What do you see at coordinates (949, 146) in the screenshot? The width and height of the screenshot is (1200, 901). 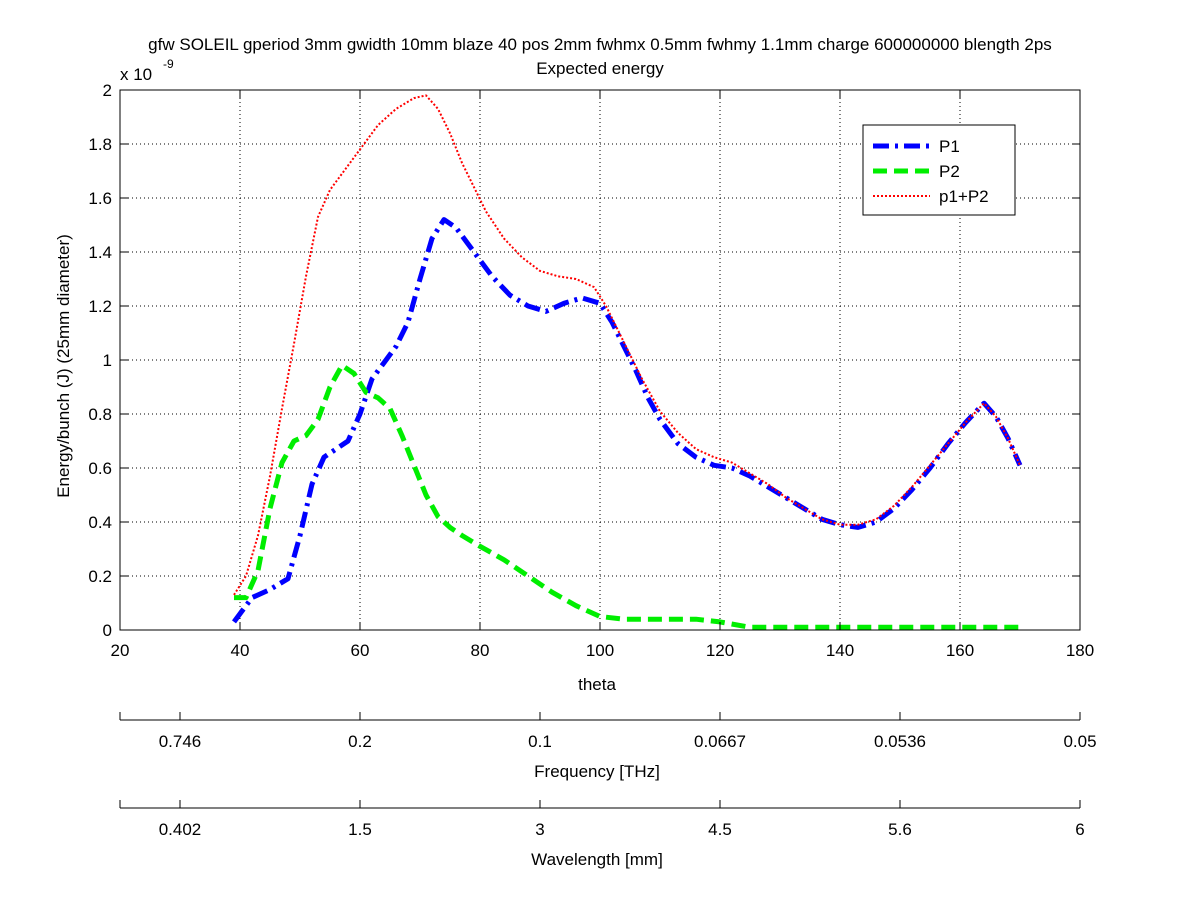 I see `legend-entry: P1` at bounding box center [949, 146].